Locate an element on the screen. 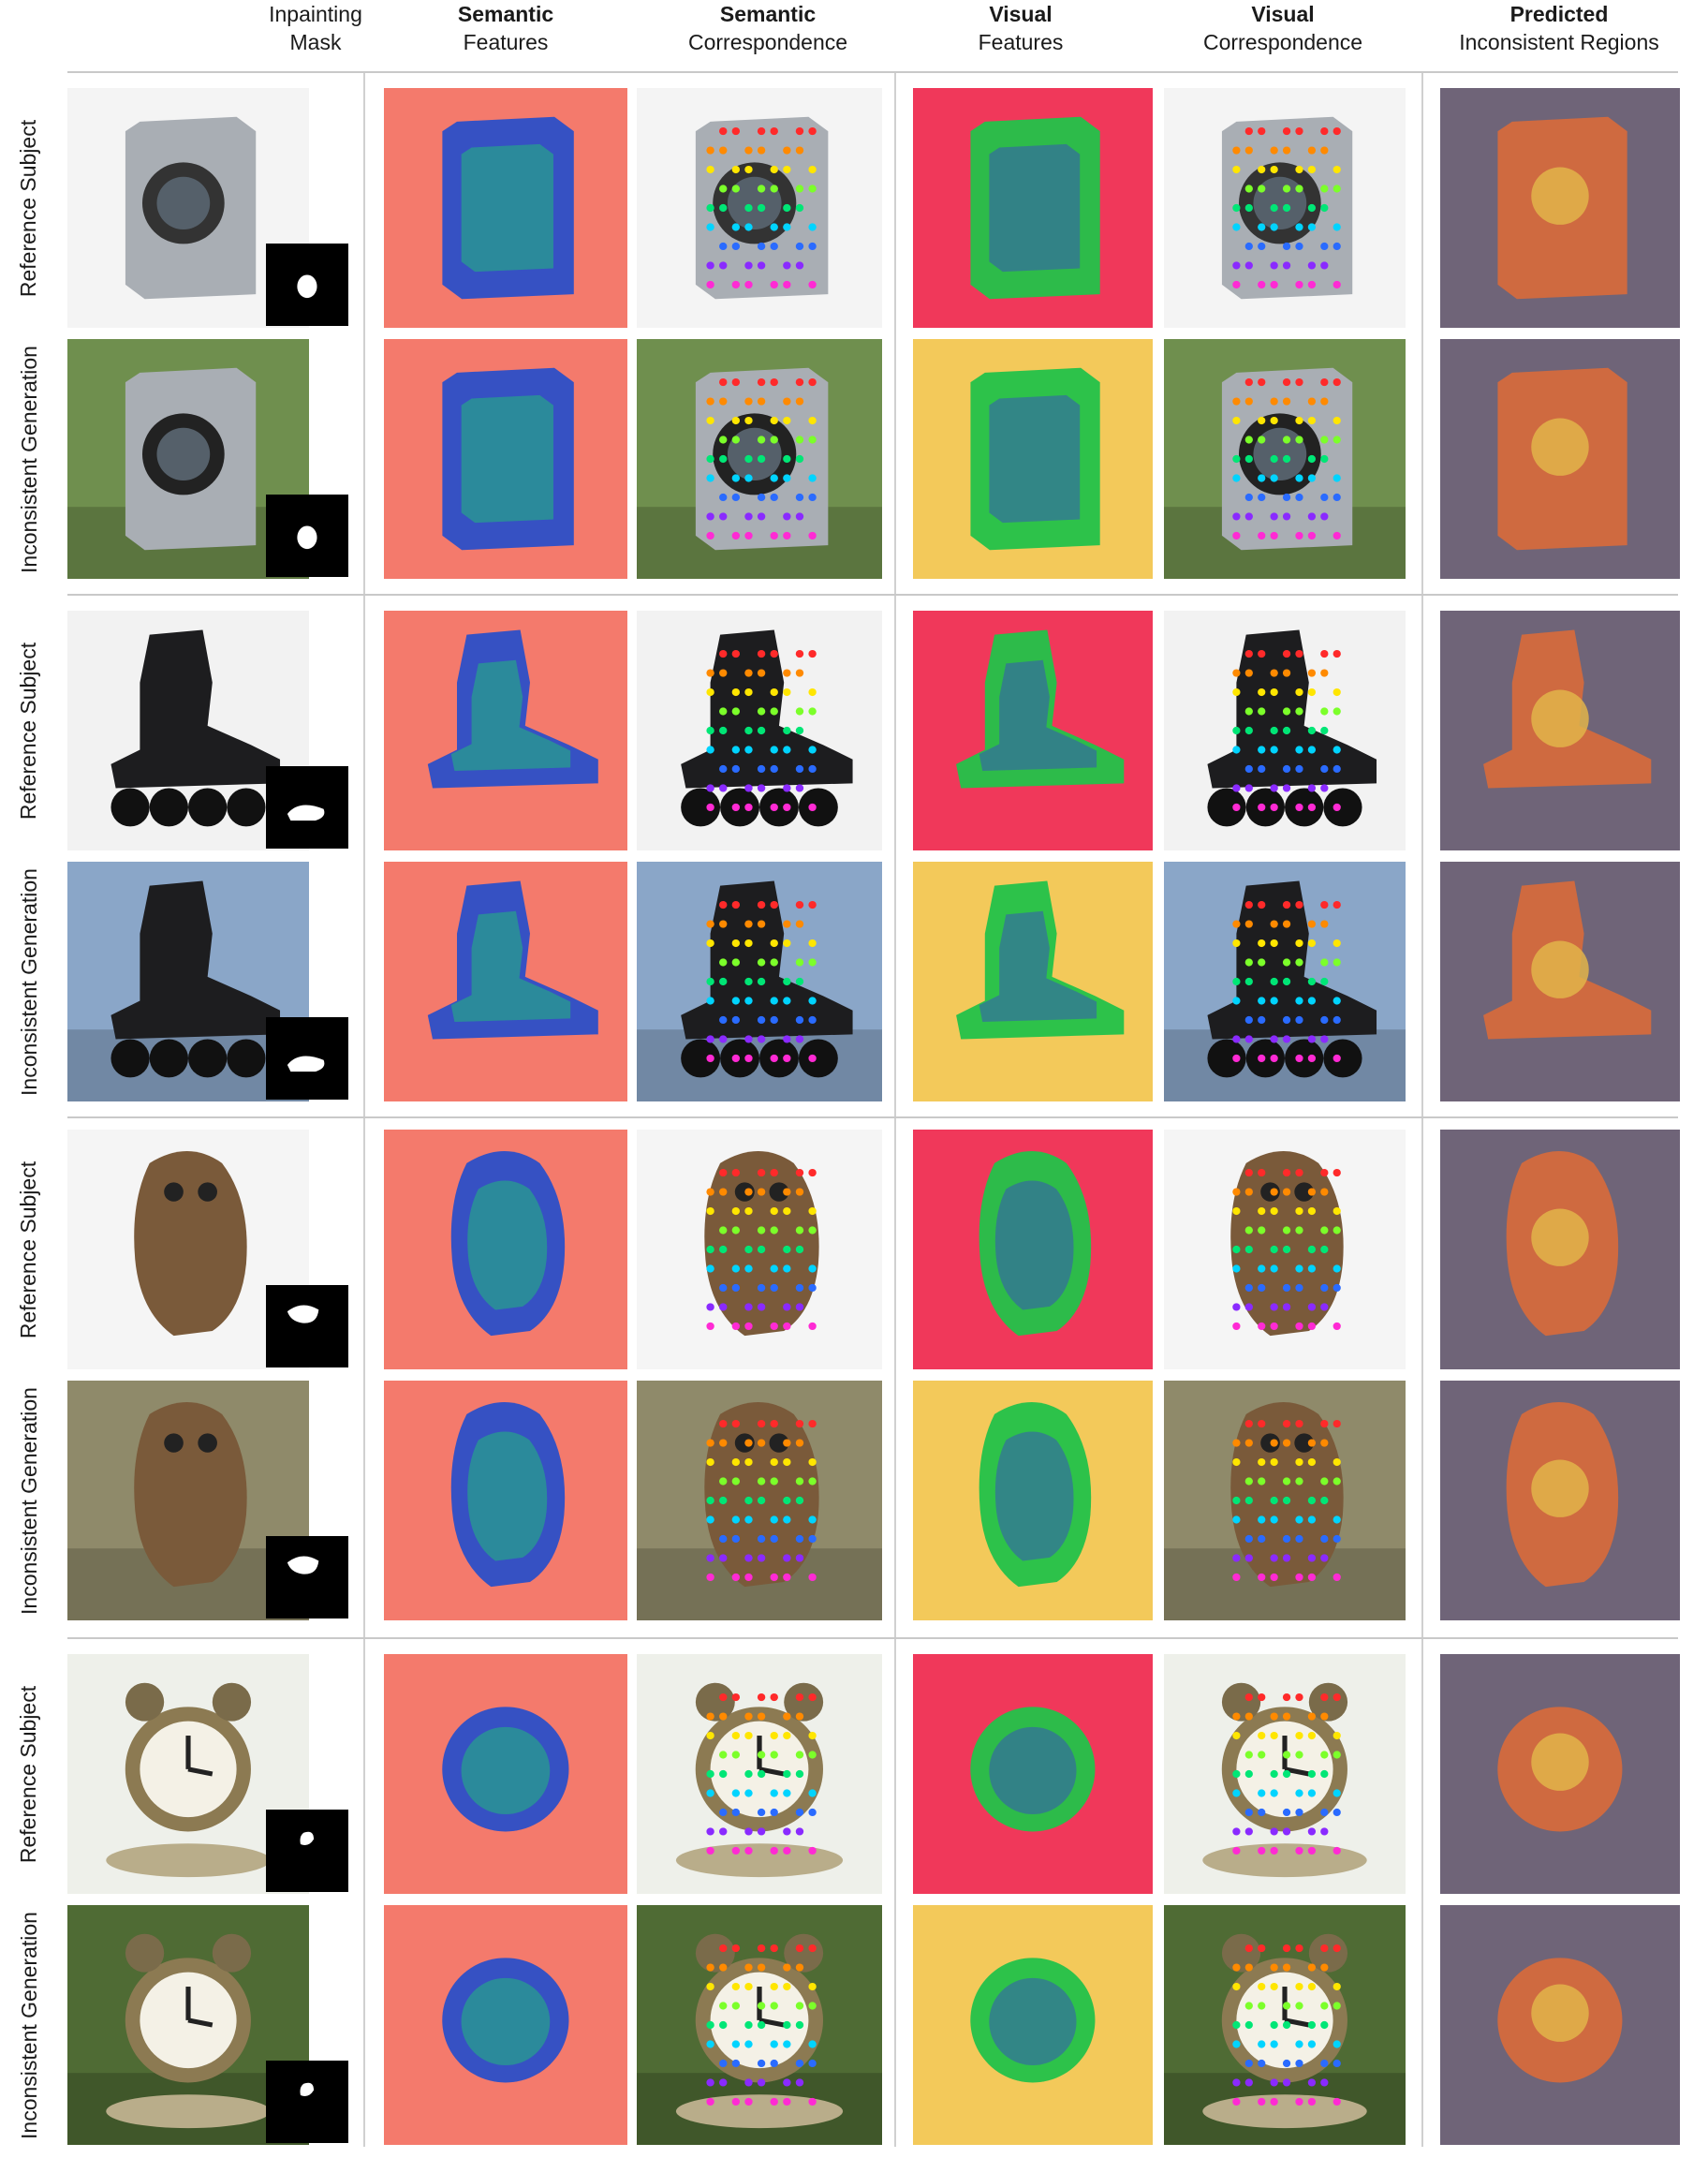  panel-washing-machine-reference-viscorr is located at coordinates (1285, 208).